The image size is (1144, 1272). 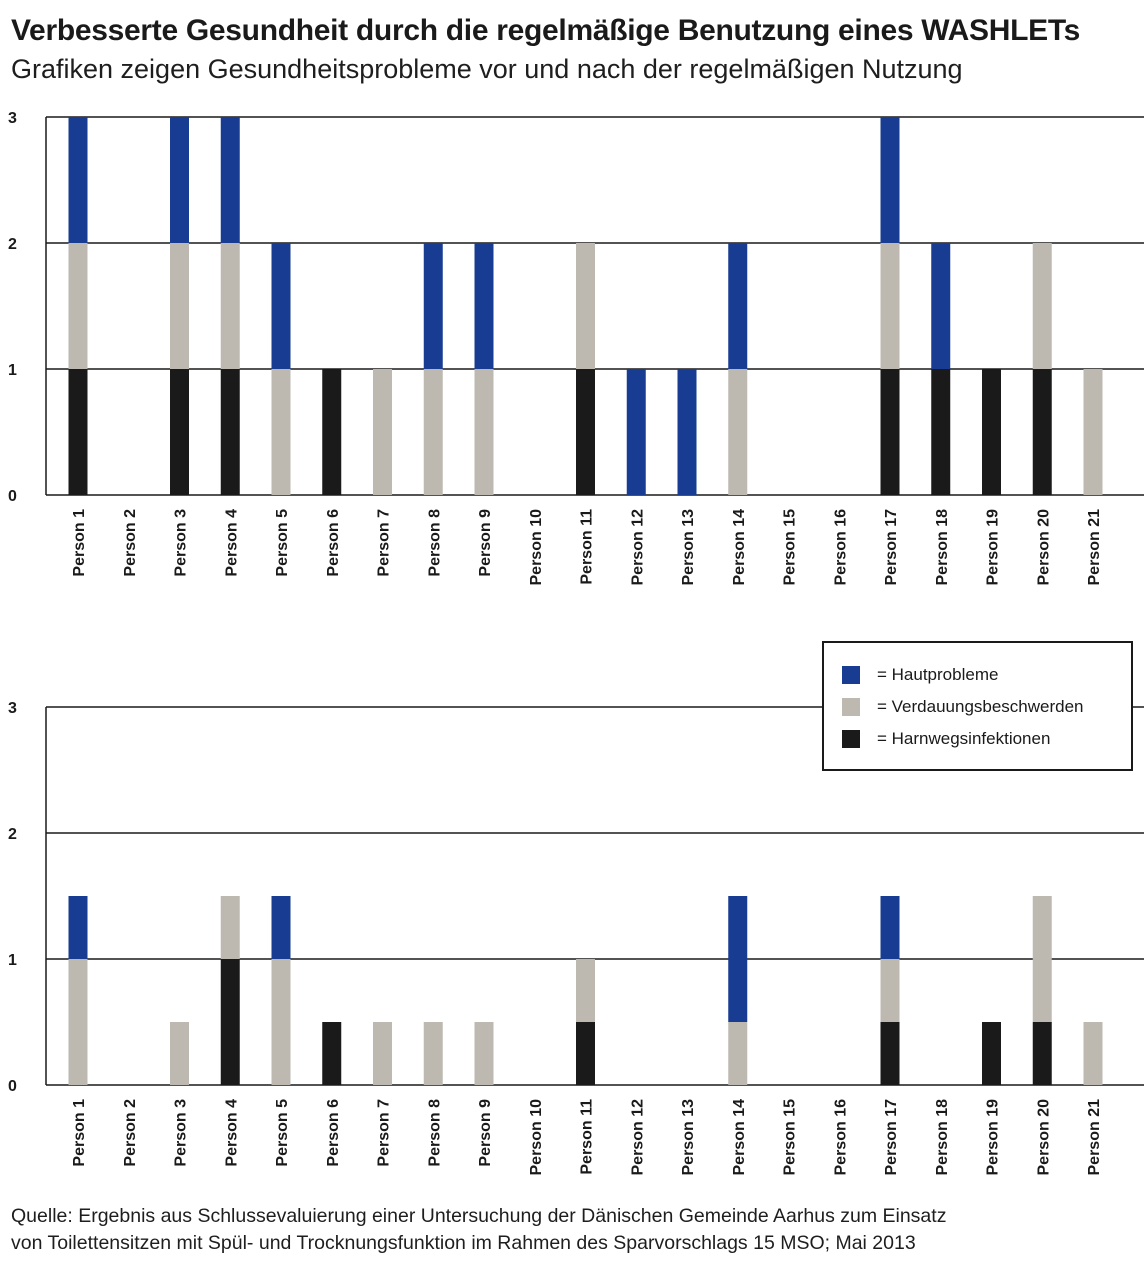 What do you see at coordinates (739, 1137) in the screenshot?
I see `after-x-tick-label: Person 14` at bounding box center [739, 1137].